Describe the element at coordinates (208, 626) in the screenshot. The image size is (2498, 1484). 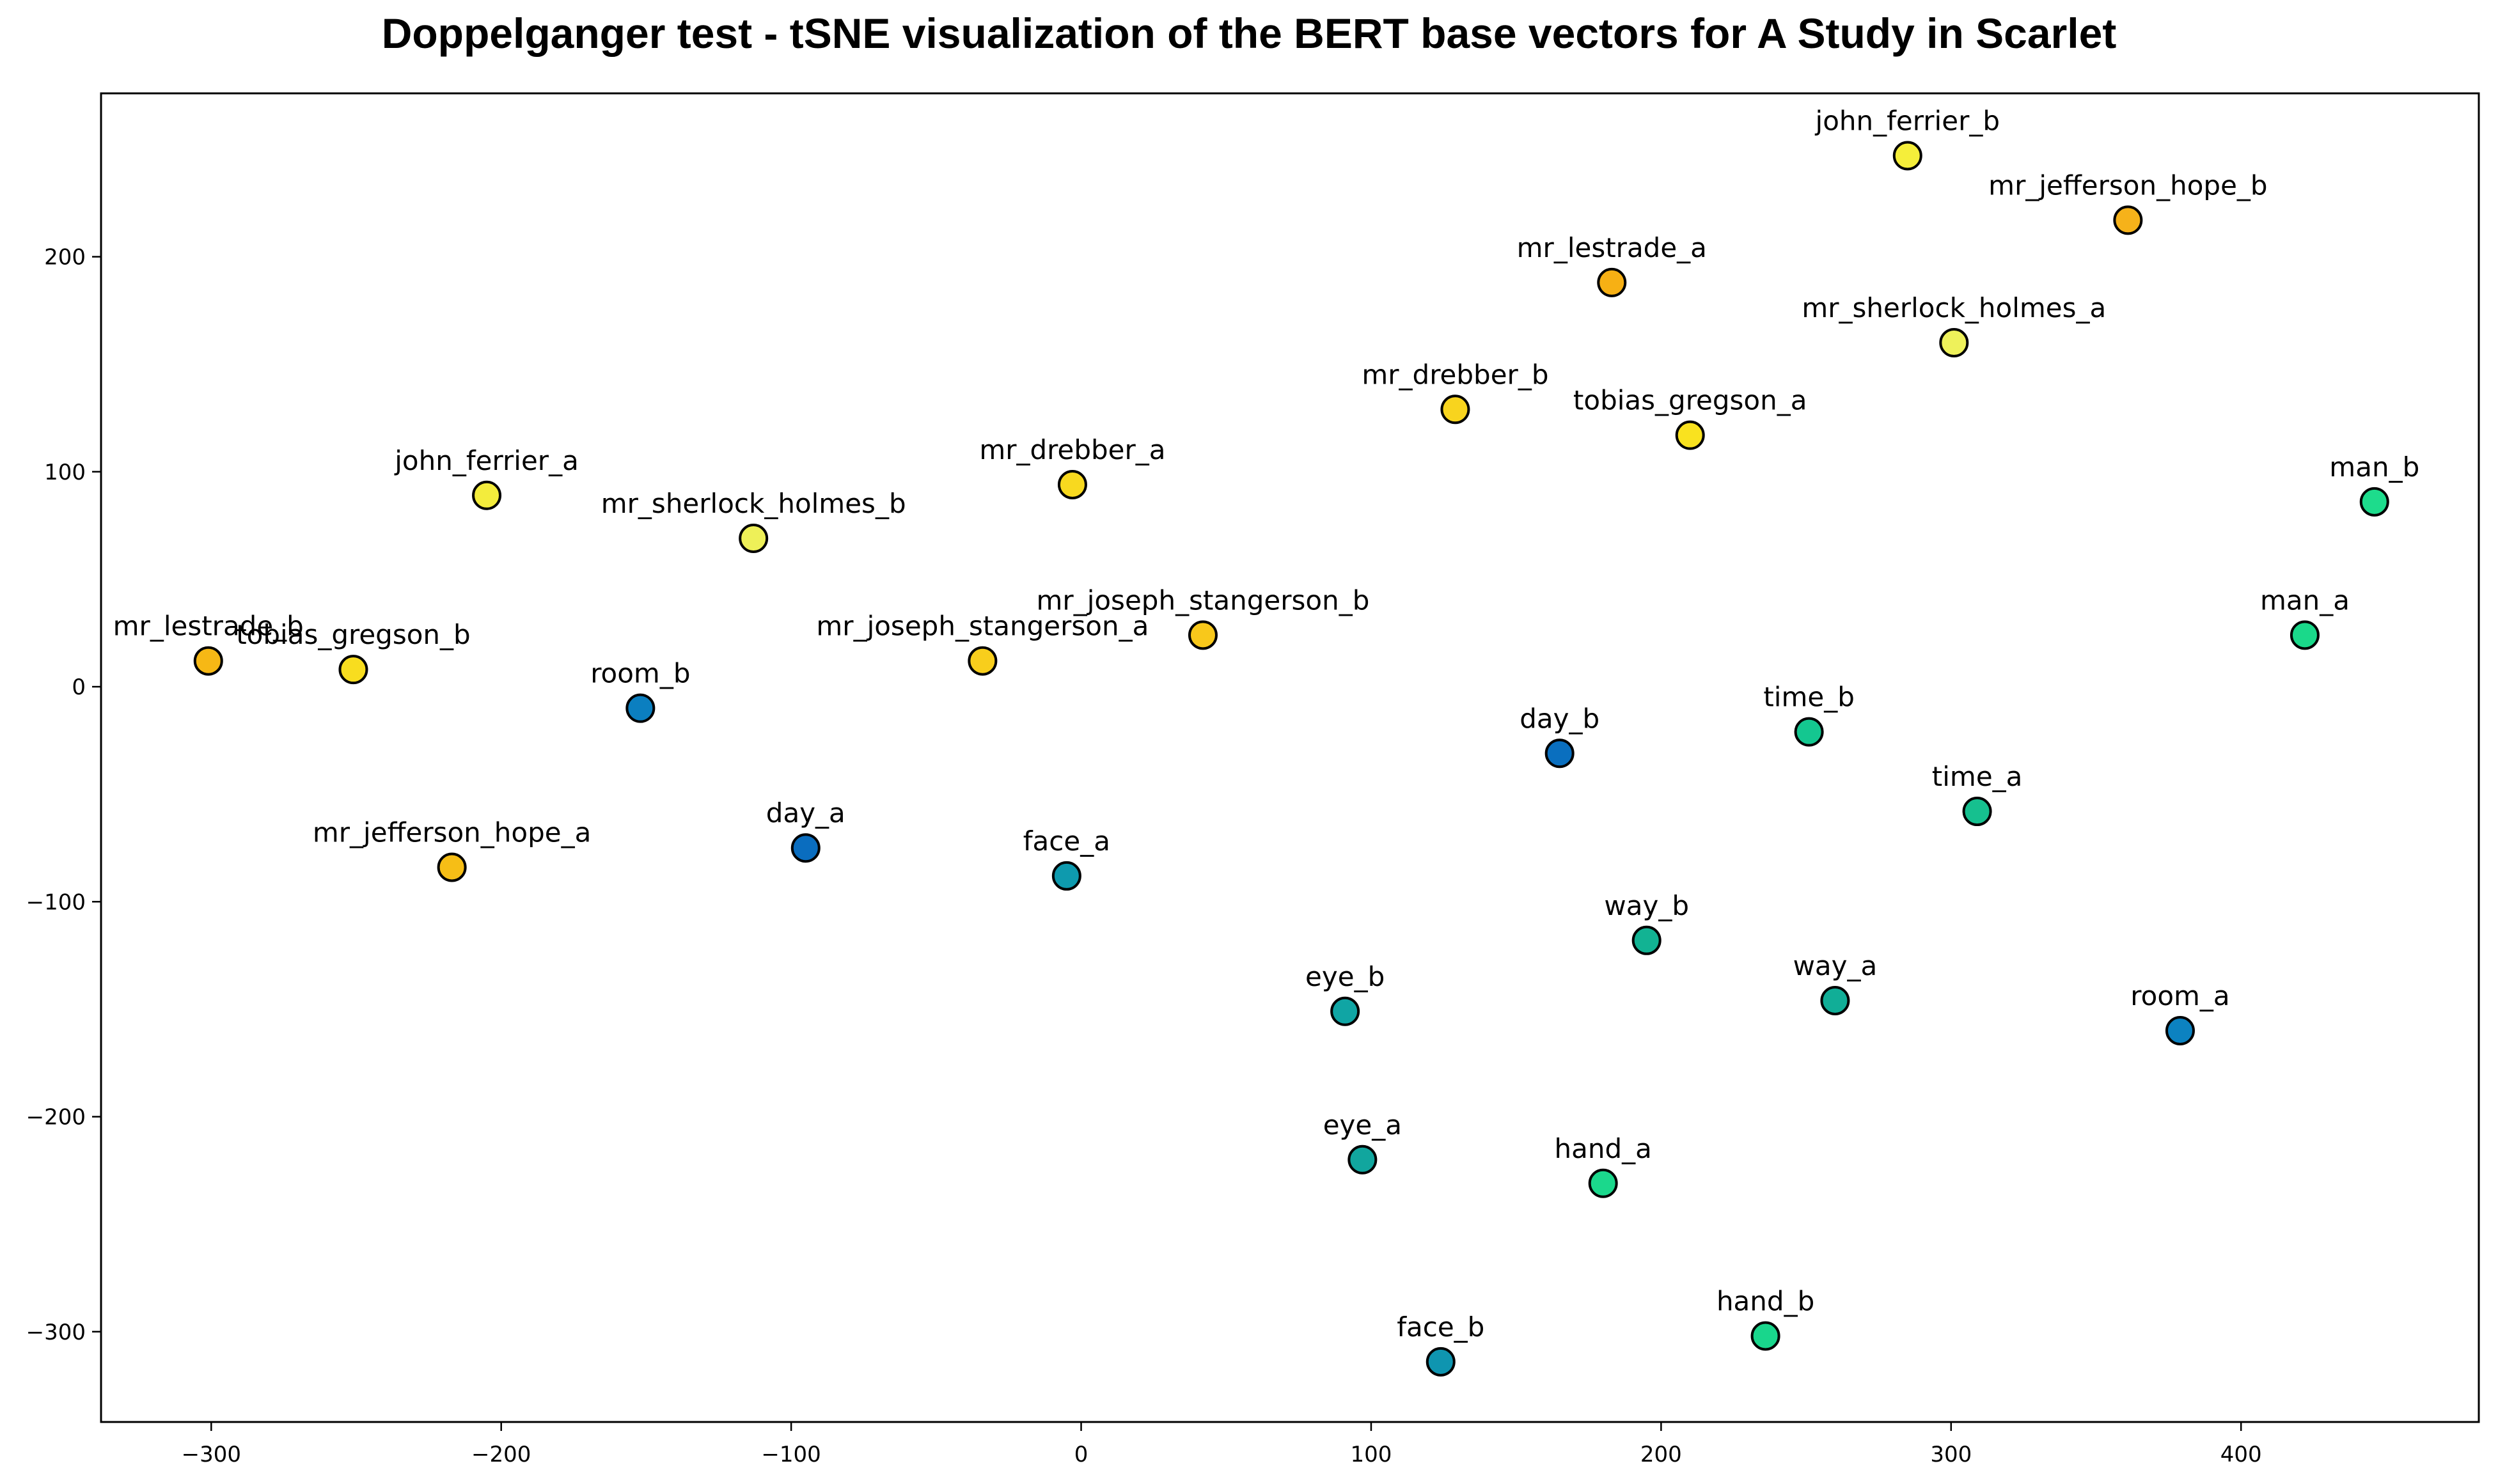
I see `point-label: mr_lestrade_b` at that location.